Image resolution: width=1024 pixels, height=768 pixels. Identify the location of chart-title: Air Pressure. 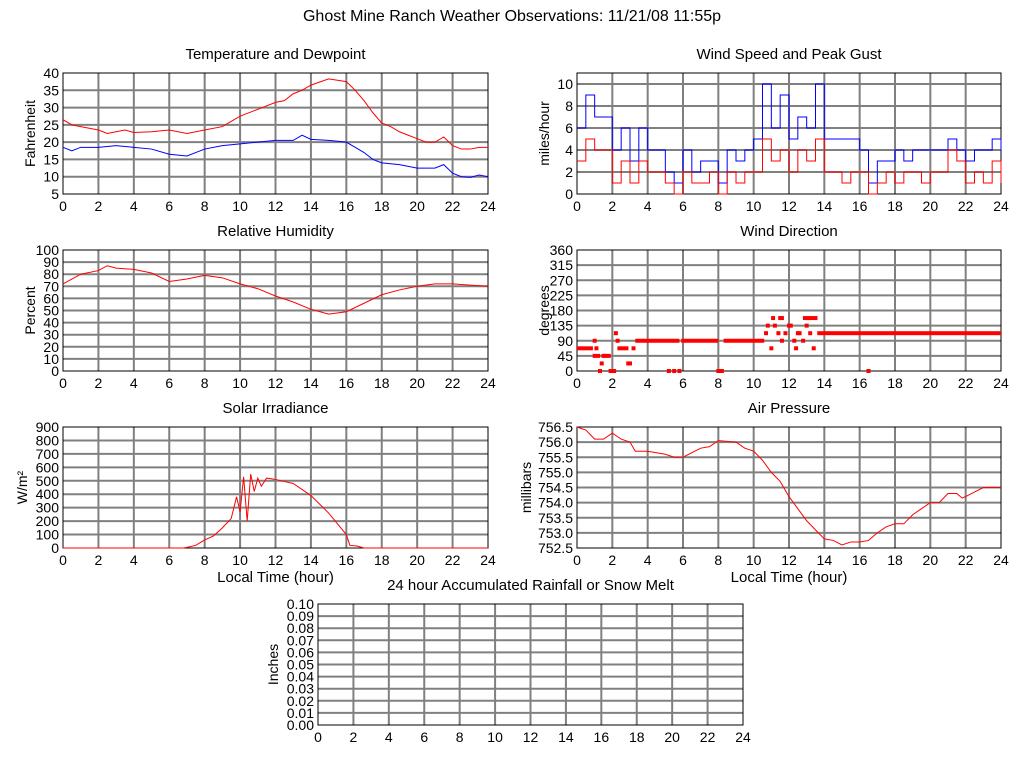
(789, 408).